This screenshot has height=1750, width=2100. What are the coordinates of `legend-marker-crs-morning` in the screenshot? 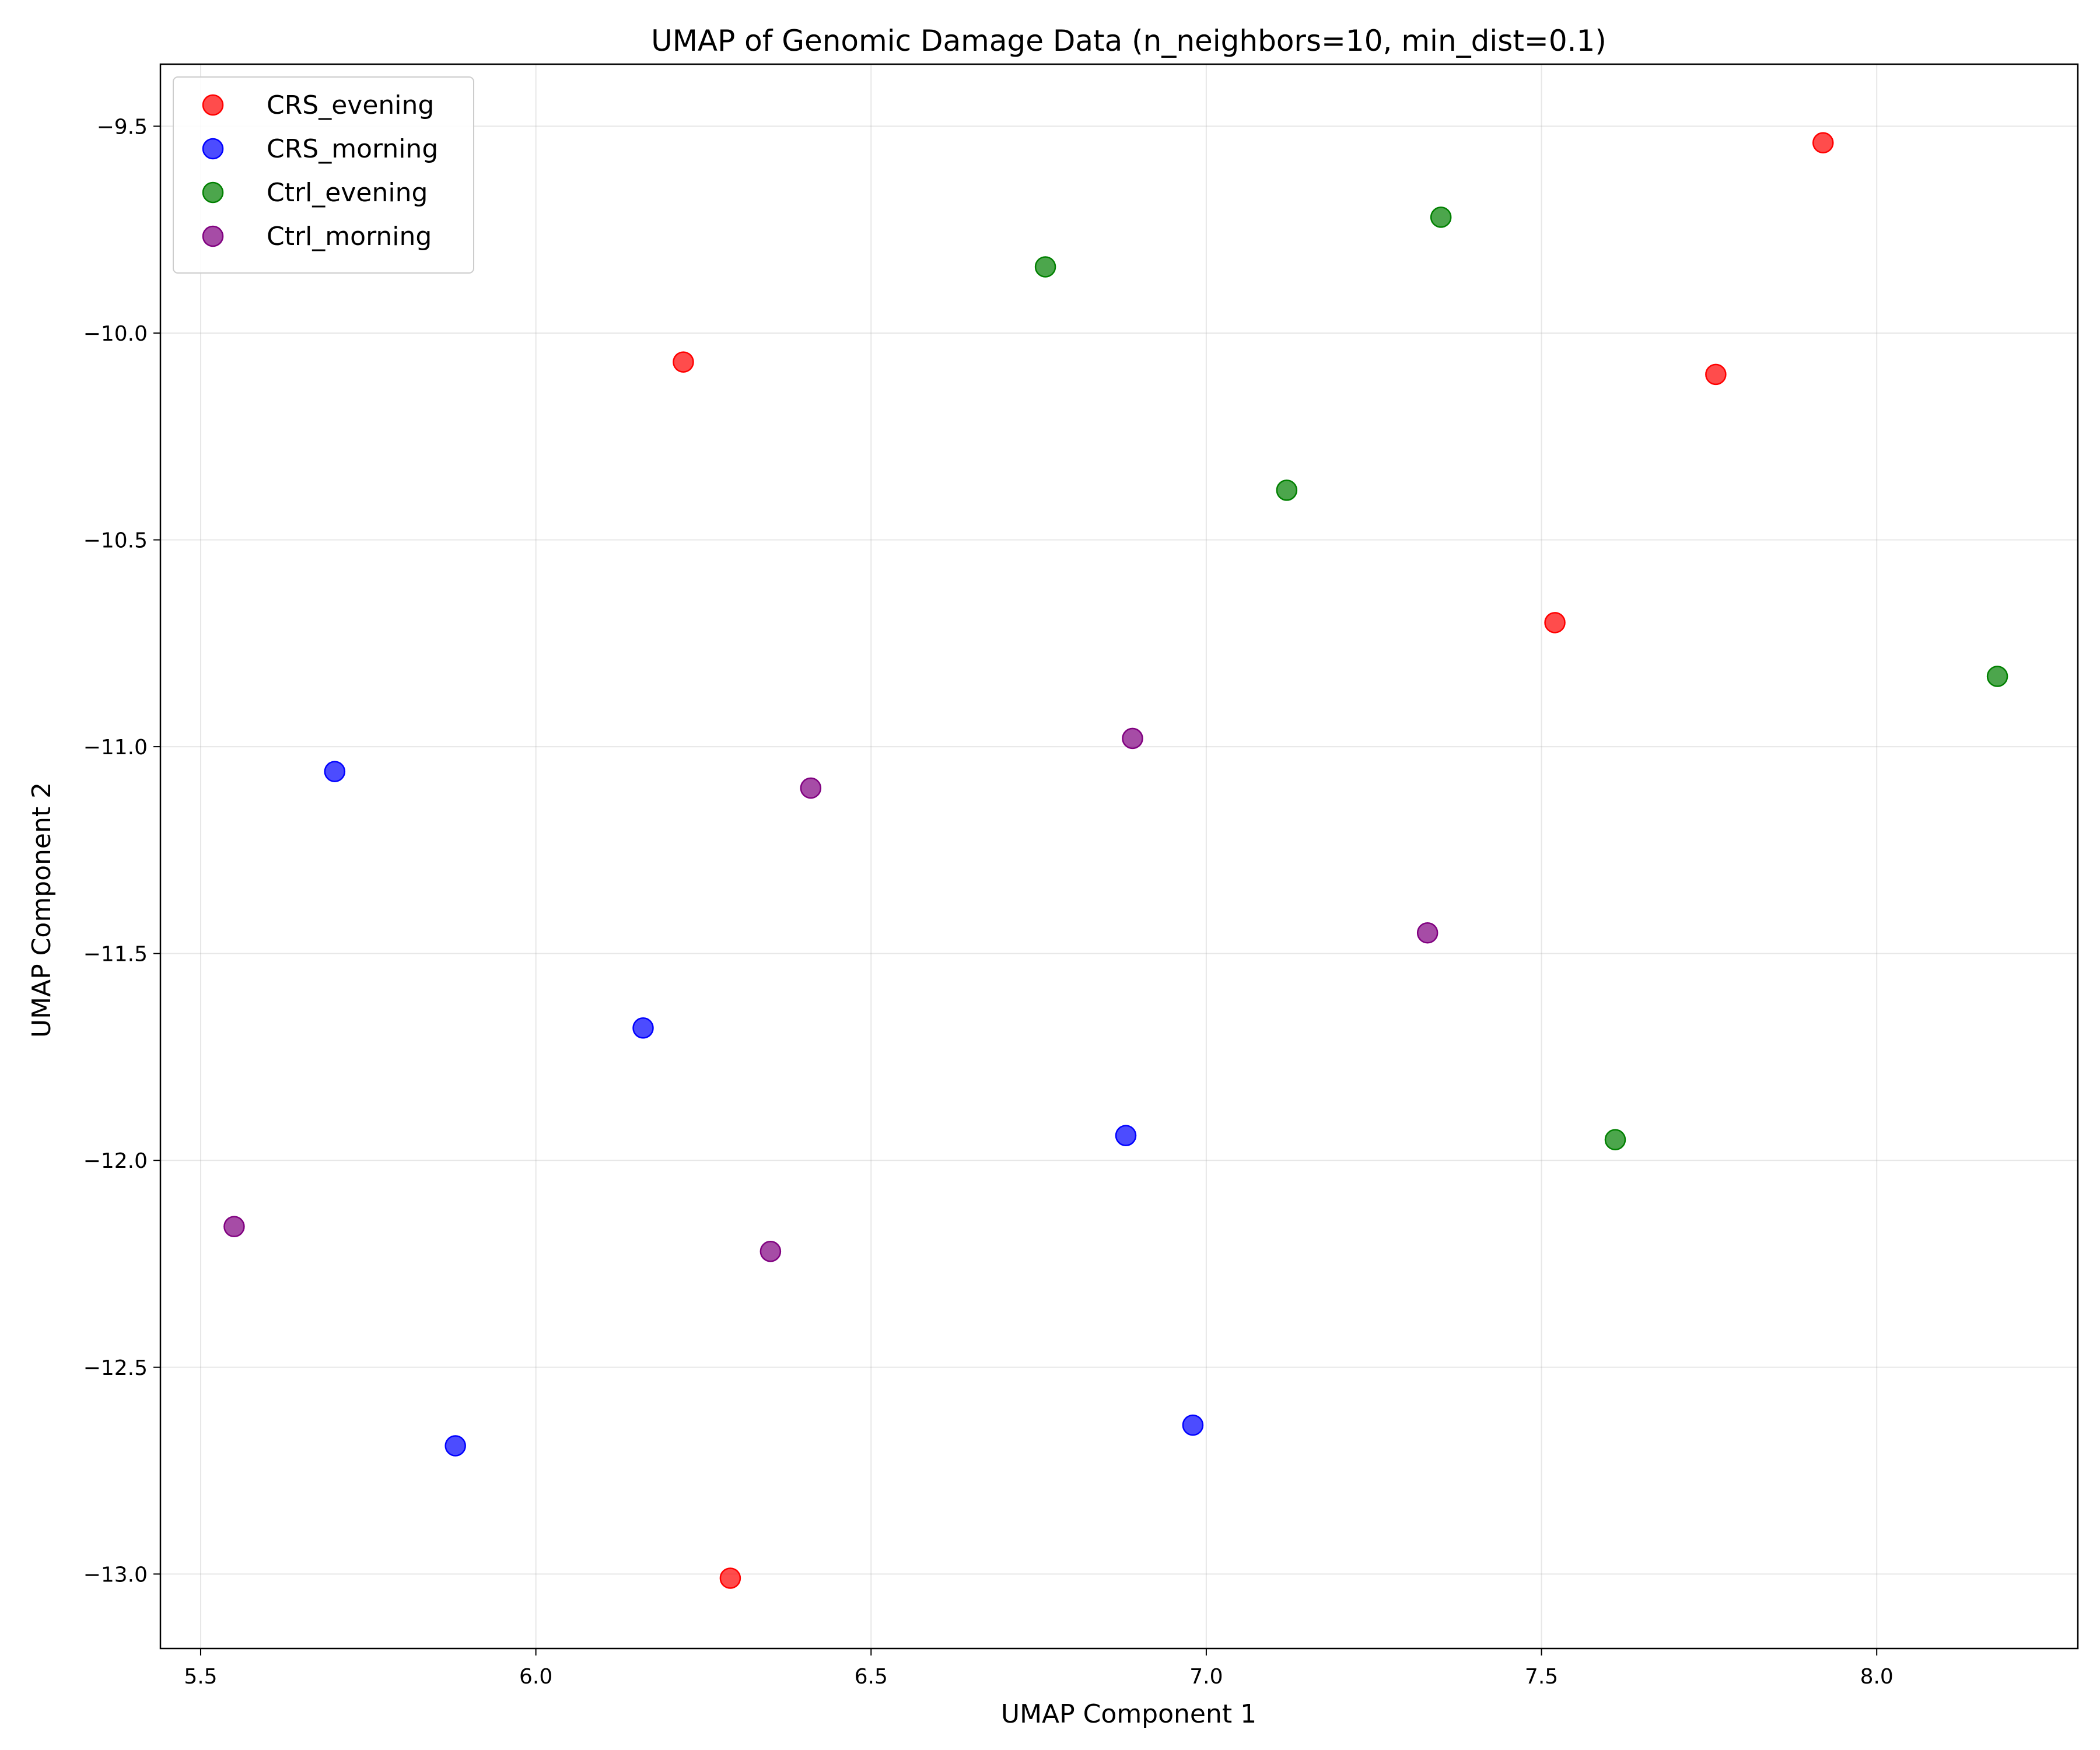 It's located at (213, 149).